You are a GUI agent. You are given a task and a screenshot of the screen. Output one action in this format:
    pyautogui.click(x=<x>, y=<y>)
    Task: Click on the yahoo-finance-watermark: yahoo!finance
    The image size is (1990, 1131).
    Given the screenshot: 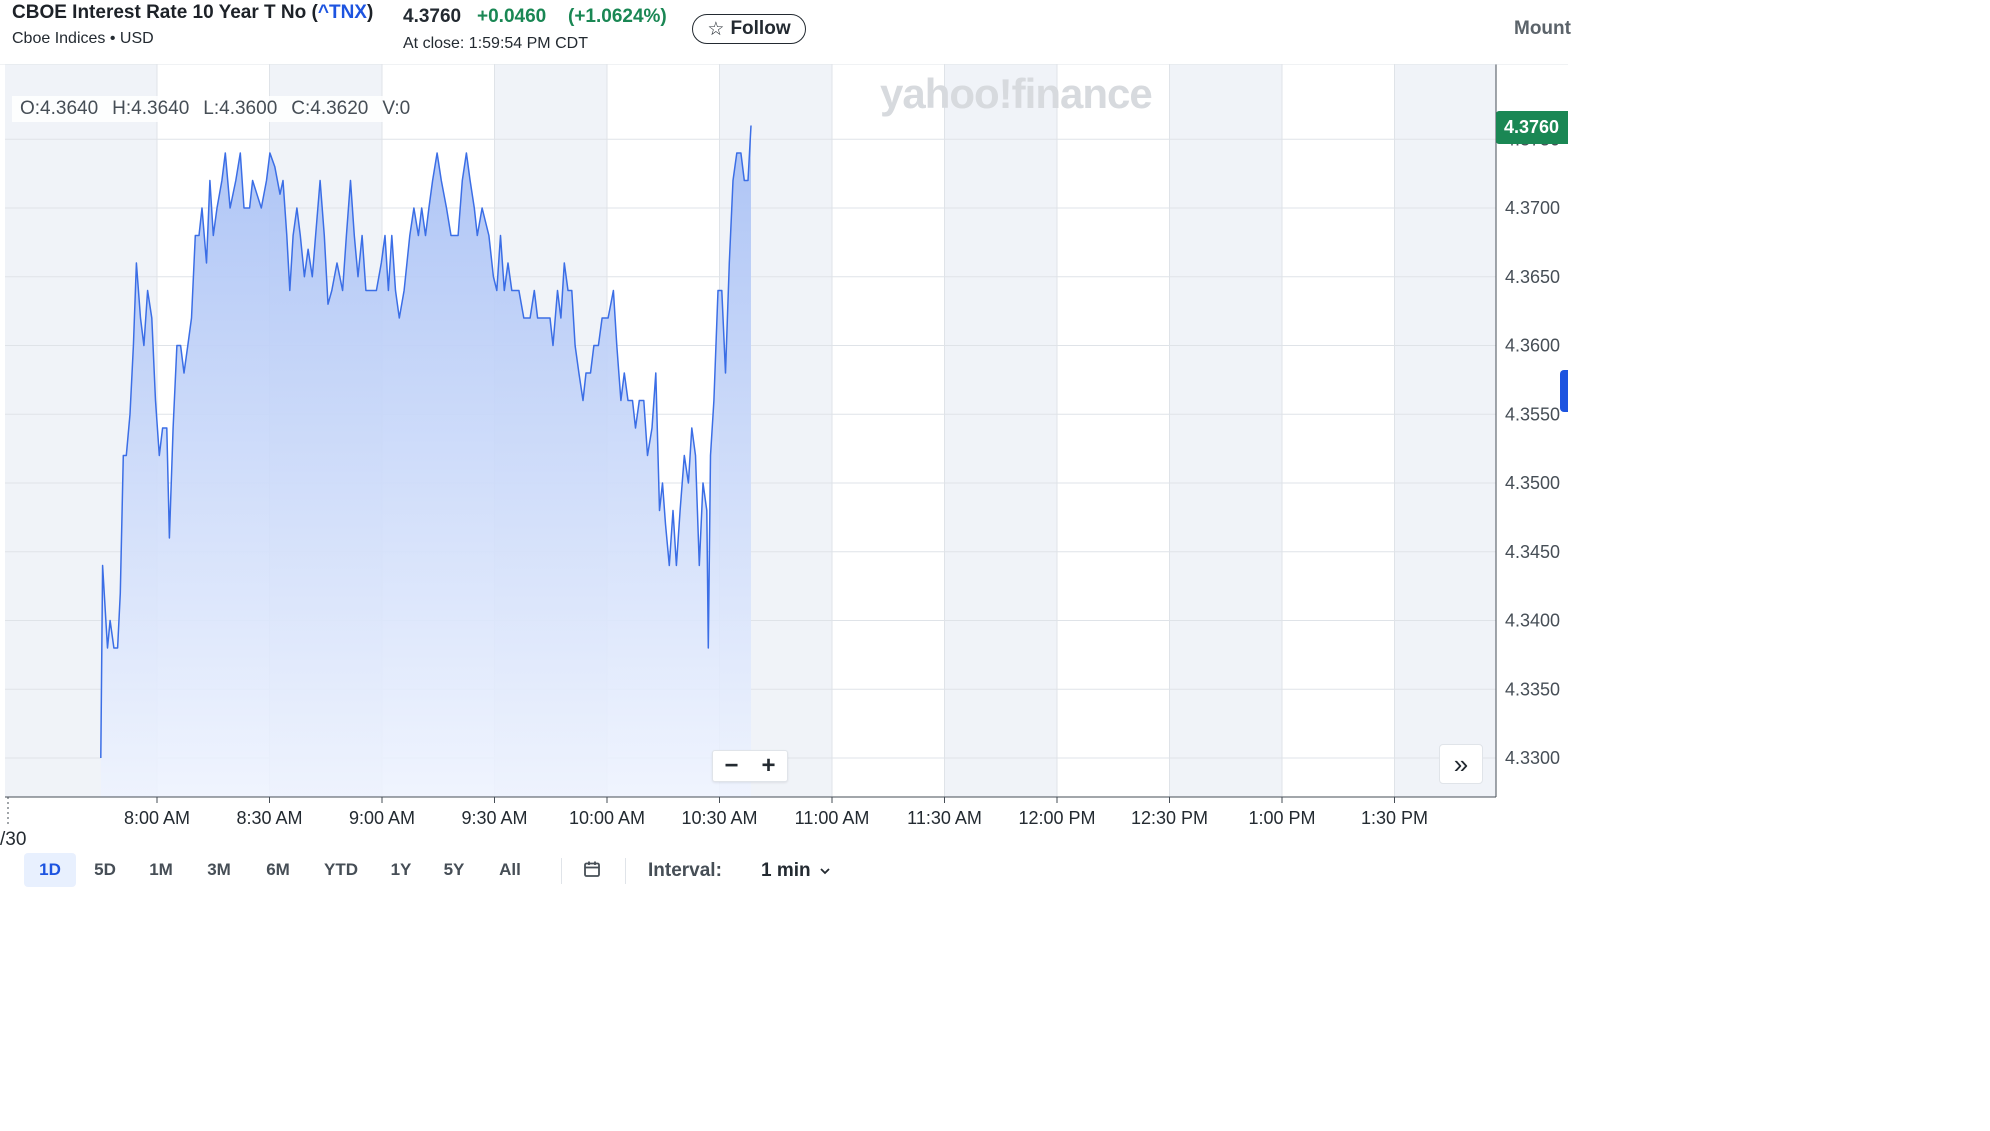 What is the action you would take?
    pyautogui.click(x=1016, y=93)
    